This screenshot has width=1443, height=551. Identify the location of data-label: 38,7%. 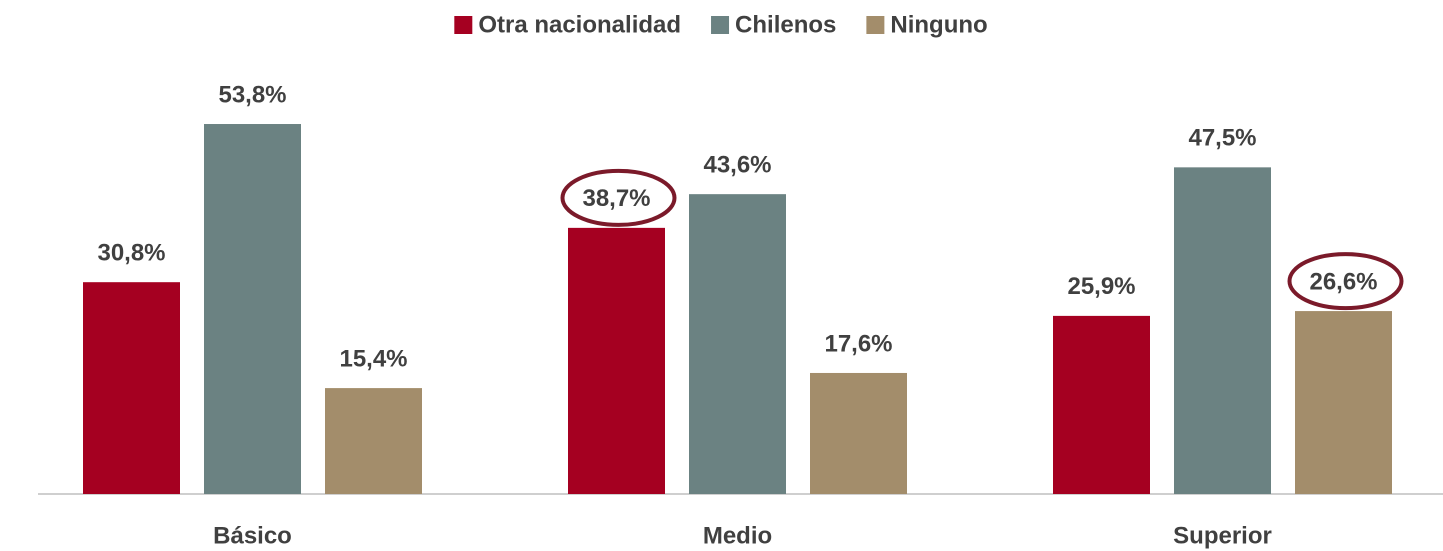
(616, 198).